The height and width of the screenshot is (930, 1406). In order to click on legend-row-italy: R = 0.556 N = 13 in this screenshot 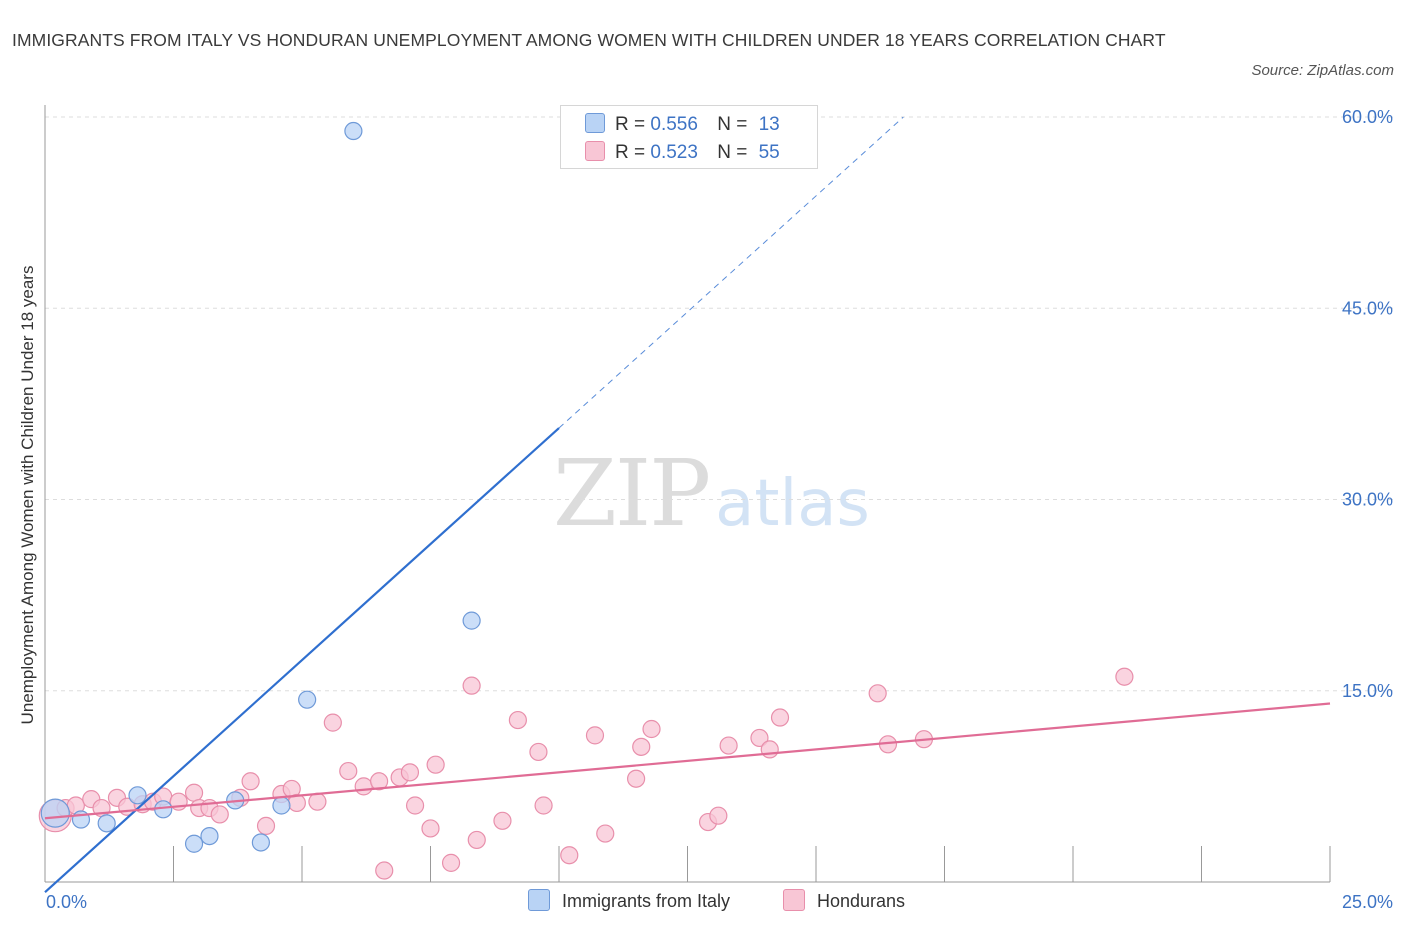, I will do `click(682, 125)`.